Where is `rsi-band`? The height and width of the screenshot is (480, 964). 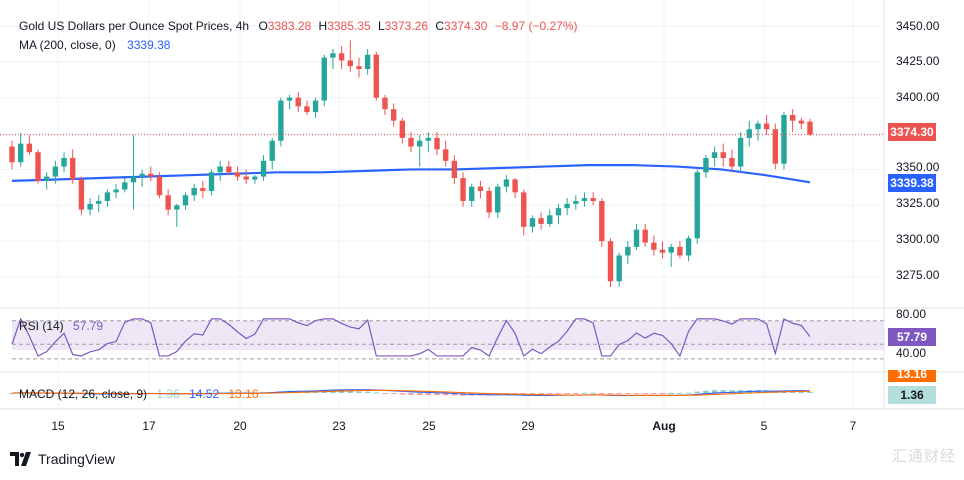
rsi-band is located at coordinates (448, 340).